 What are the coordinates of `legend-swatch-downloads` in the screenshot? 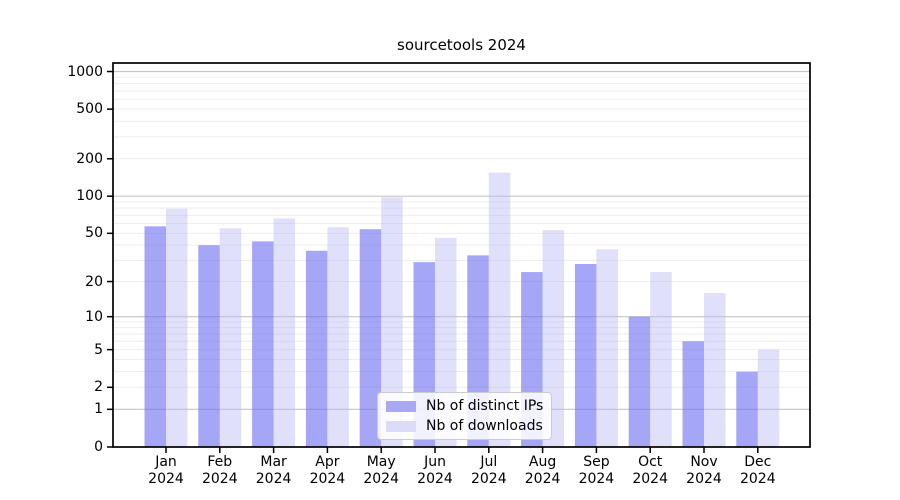 It's located at (401, 426).